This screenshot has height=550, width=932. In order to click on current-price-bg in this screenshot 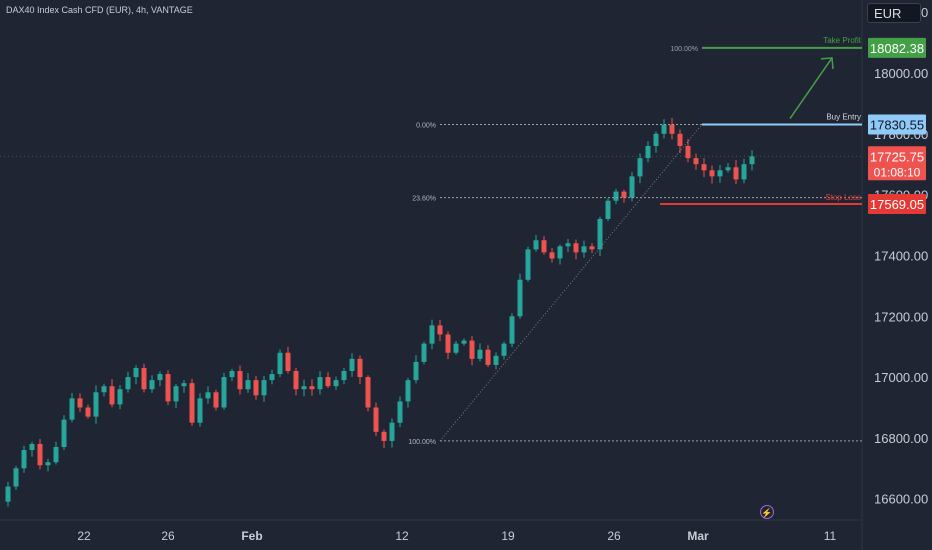, I will do `click(897, 163)`.